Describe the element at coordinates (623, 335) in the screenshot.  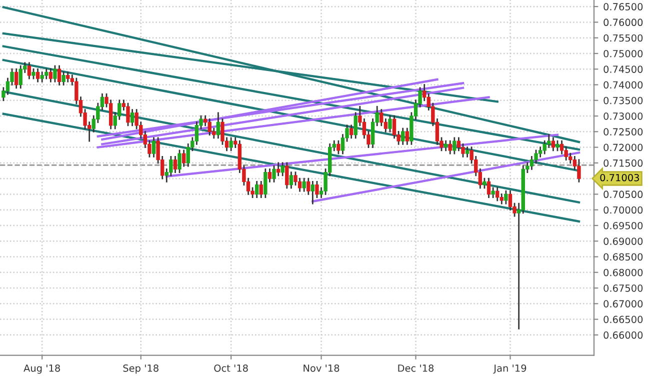
I see `y-tick-label: 0.66000` at that location.